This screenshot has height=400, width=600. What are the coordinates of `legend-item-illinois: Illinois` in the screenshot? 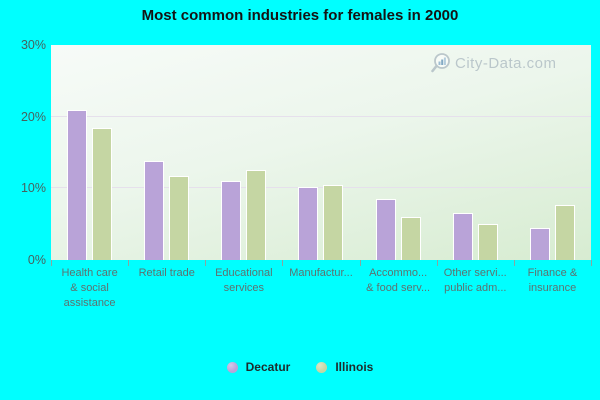 It's located at (344, 367).